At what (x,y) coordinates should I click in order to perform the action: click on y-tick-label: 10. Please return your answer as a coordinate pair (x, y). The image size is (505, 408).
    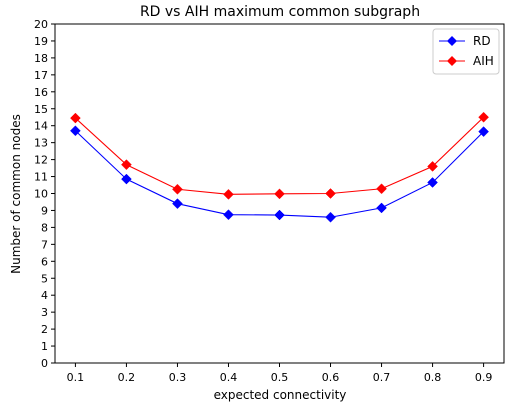
    Looking at the image, I should click on (41, 194).